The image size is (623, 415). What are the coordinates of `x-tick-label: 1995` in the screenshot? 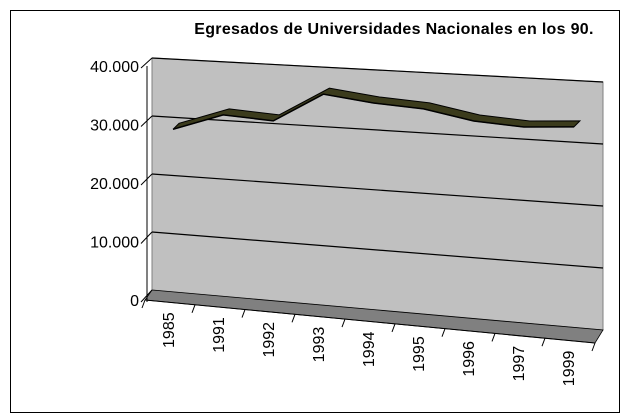 It's located at (419, 354).